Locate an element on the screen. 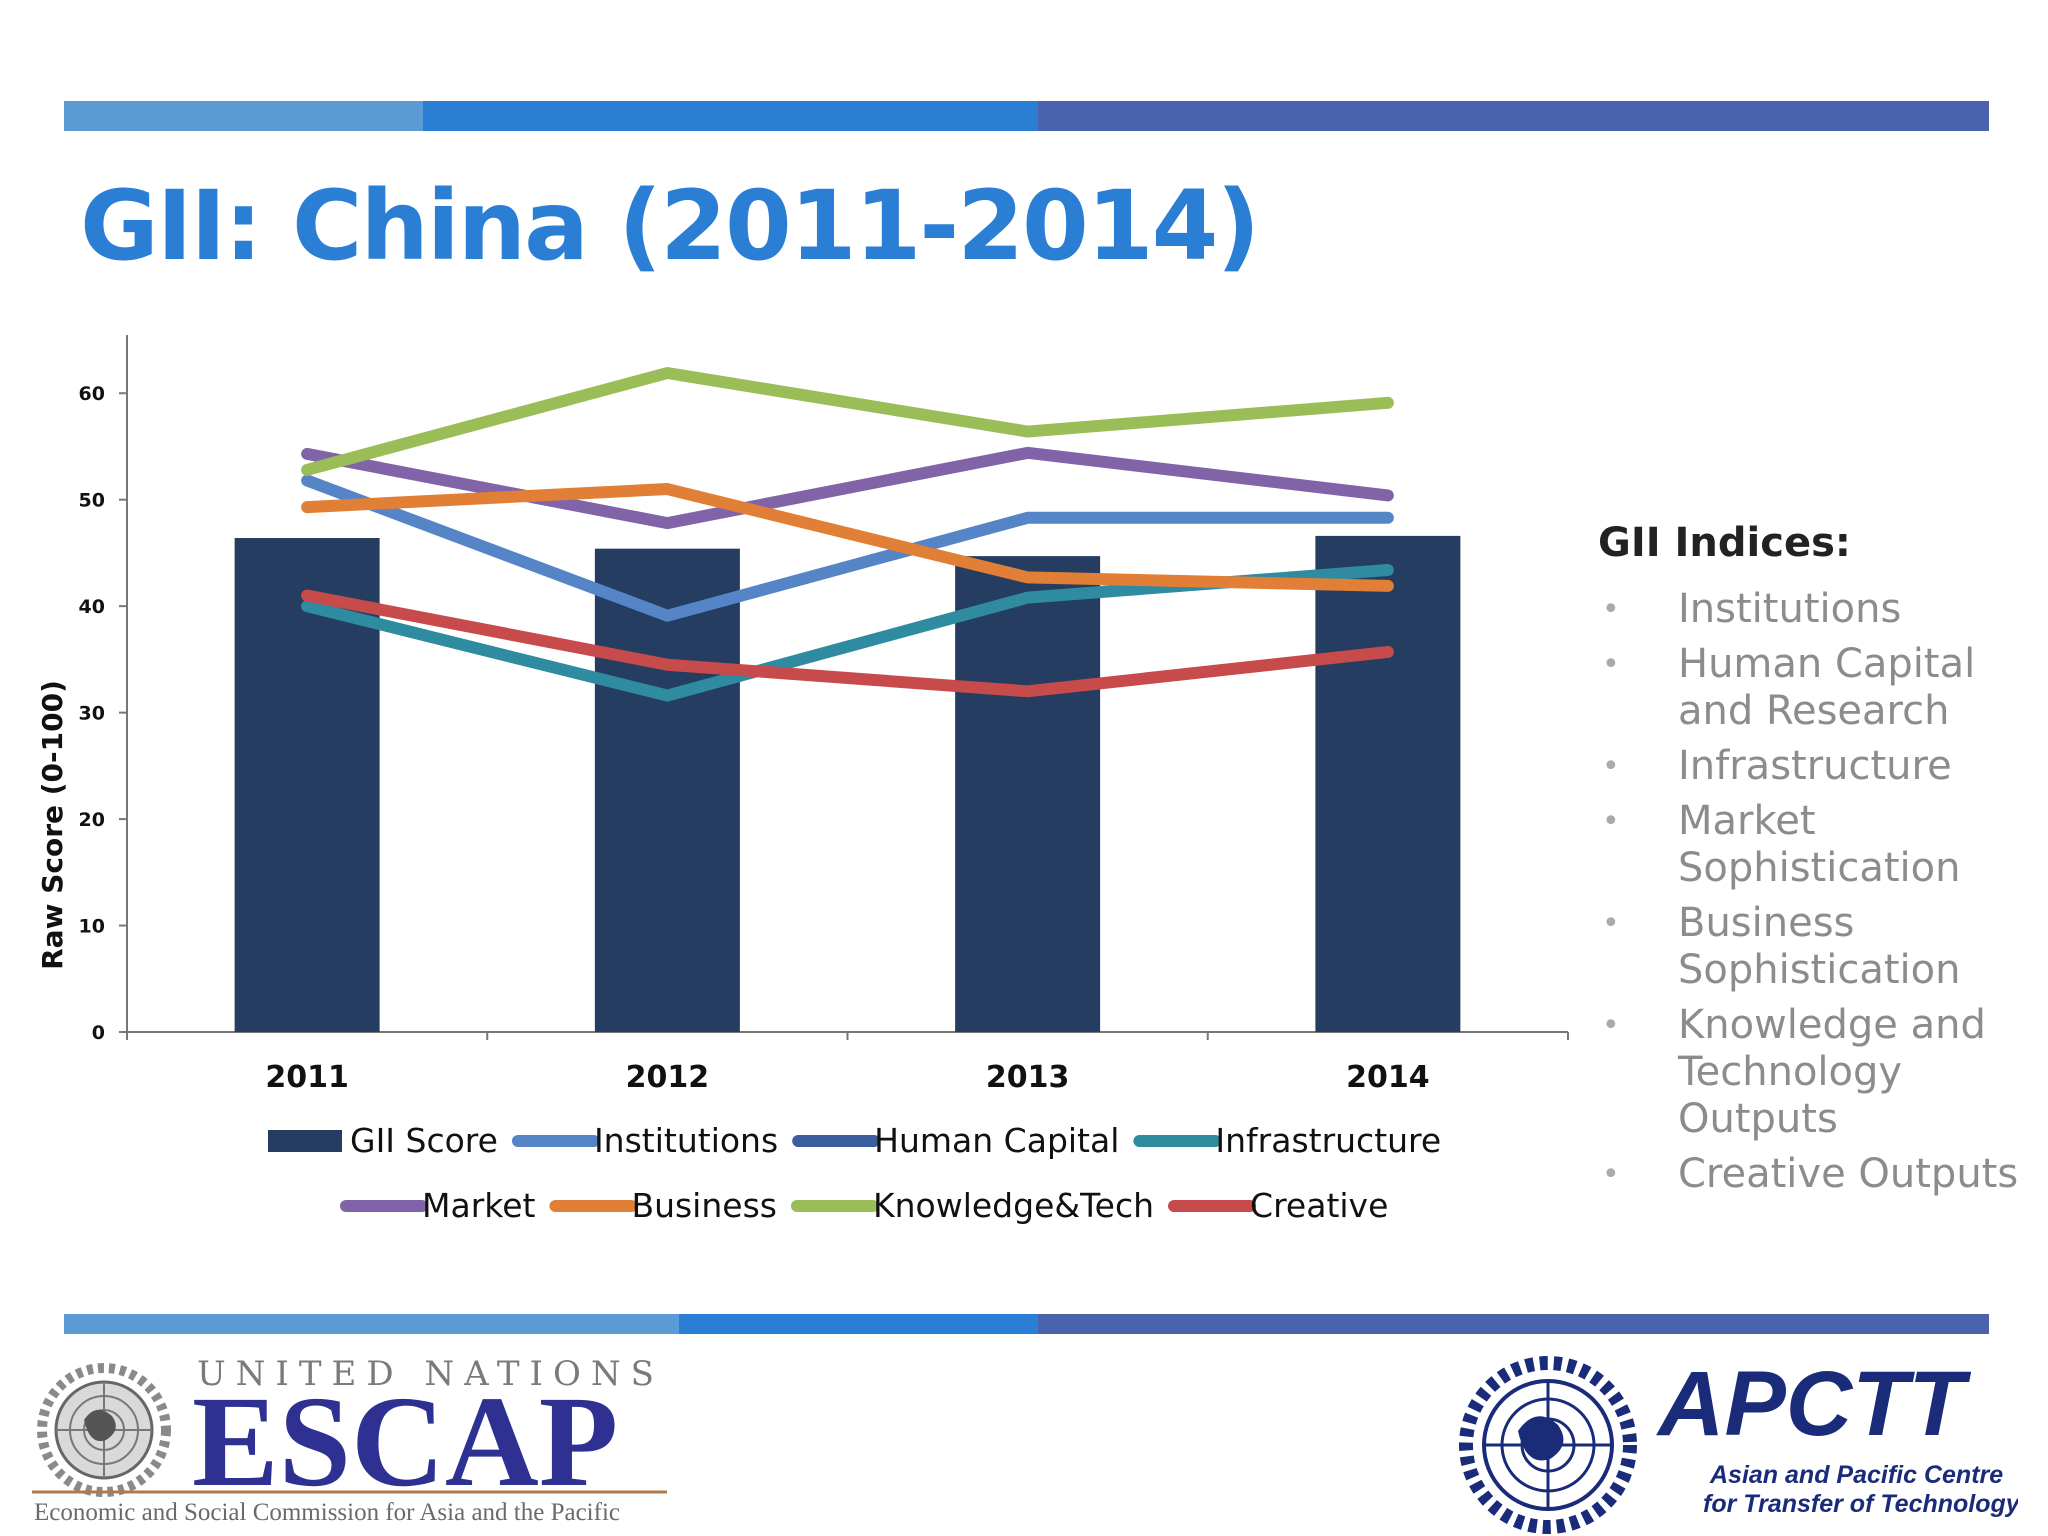 This screenshot has height=1536, width=2048. series-line-business is located at coordinates (847, 537).